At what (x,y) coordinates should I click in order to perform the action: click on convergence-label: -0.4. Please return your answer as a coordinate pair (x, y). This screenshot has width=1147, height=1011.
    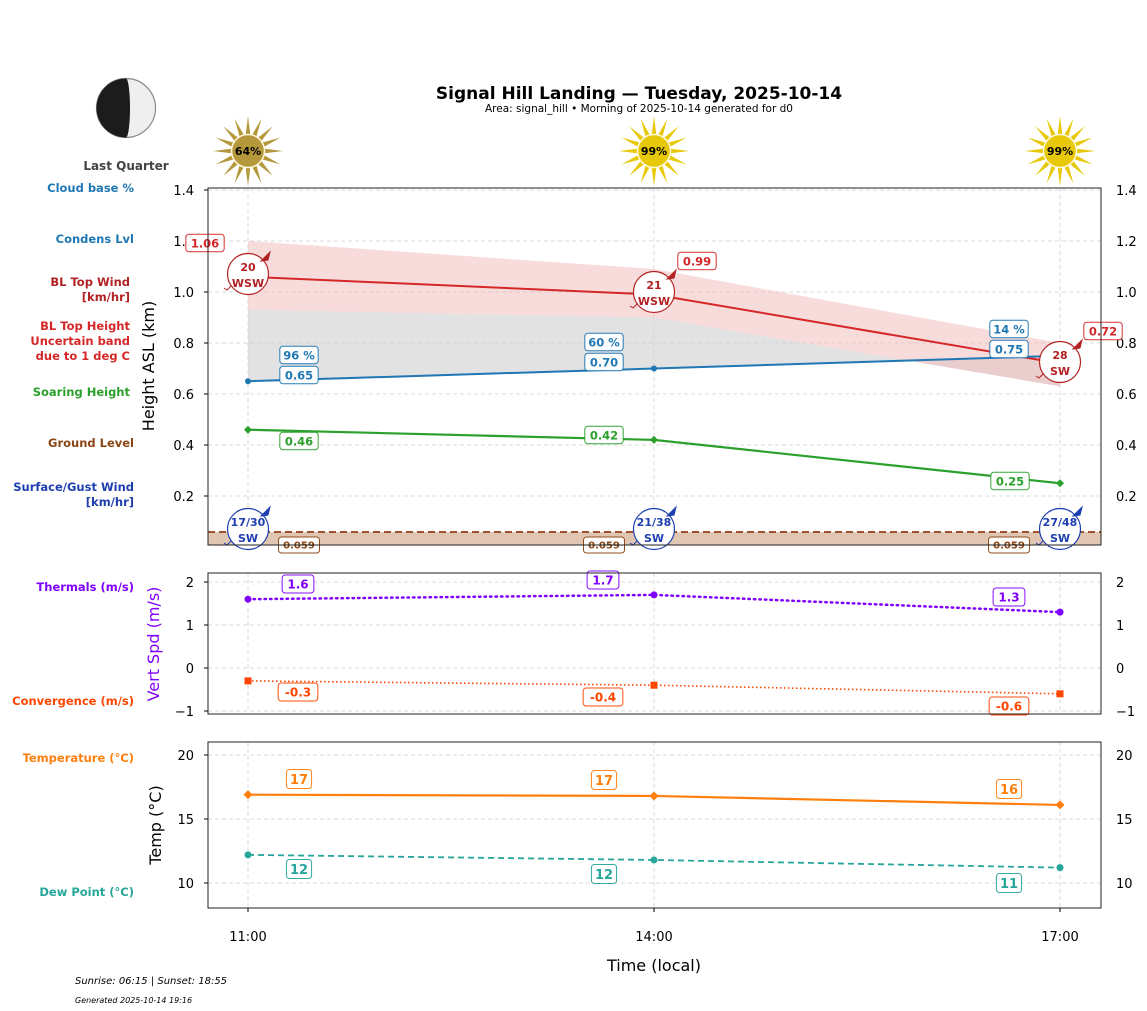
    Looking at the image, I should click on (603, 697).